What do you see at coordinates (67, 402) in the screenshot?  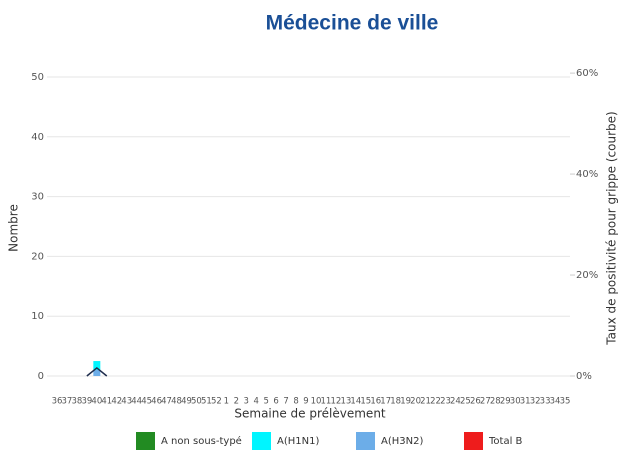 I see `x-tick-label: 37` at bounding box center [67, 402].